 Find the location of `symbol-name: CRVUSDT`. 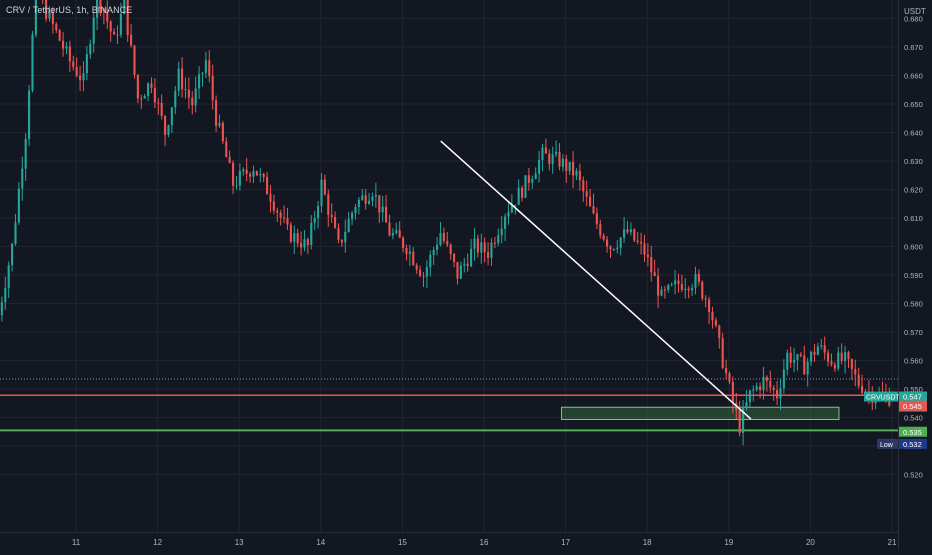

symbol-name: CRVUSDT is located at coordinates (883, 398).